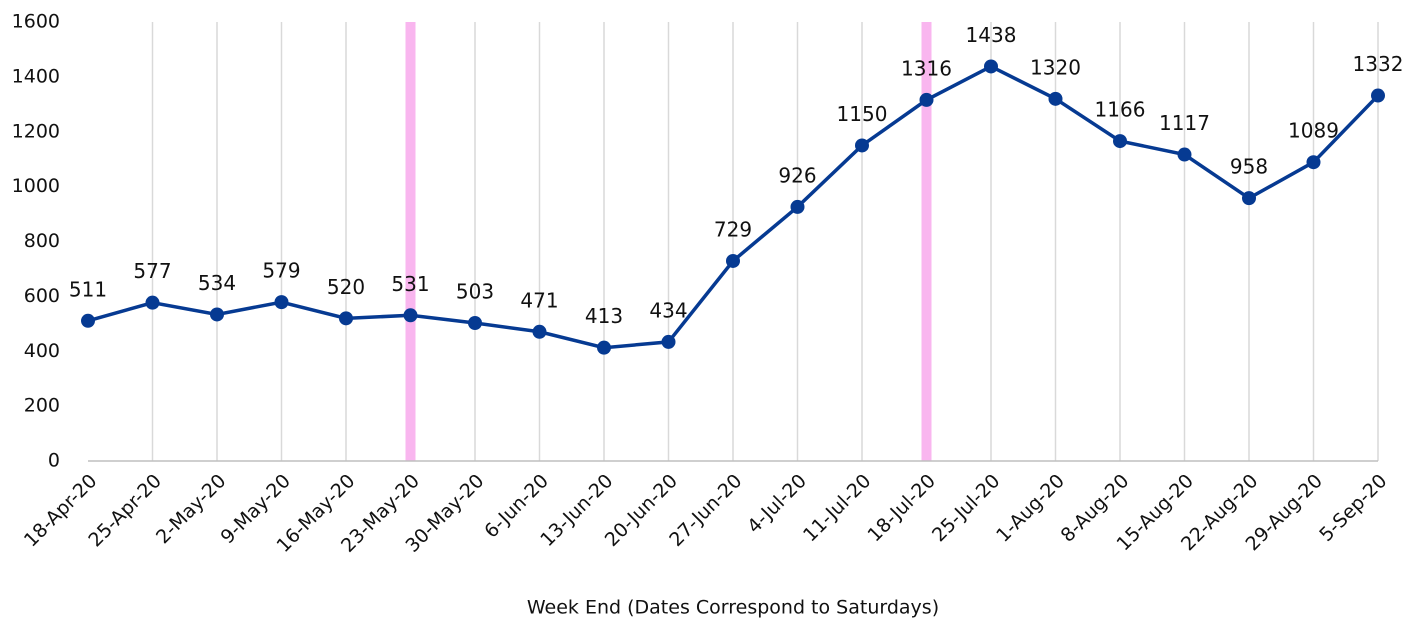 Image resolution: width=1419 pixels, height=629 pixels. Describe the element at coordinates (902, 508) in the screenshot. I see `x-tick-label: 18-Jul-20` at that location.